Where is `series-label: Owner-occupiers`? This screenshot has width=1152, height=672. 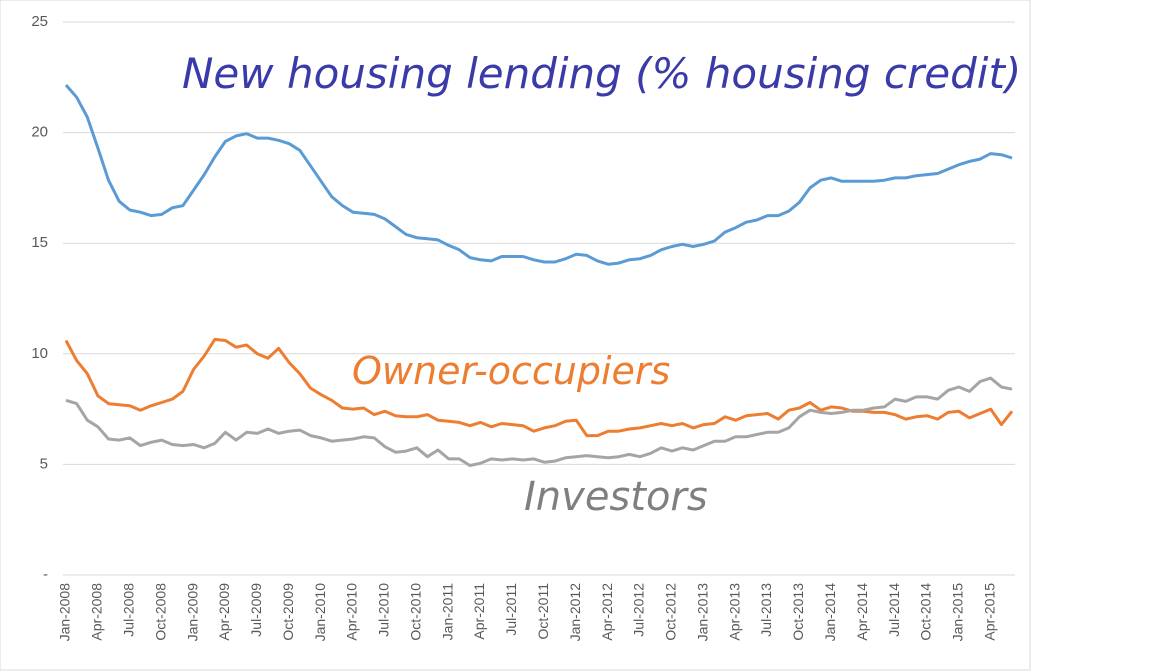
series-label: Owner-occupiers is located at coordinates (511, 371).